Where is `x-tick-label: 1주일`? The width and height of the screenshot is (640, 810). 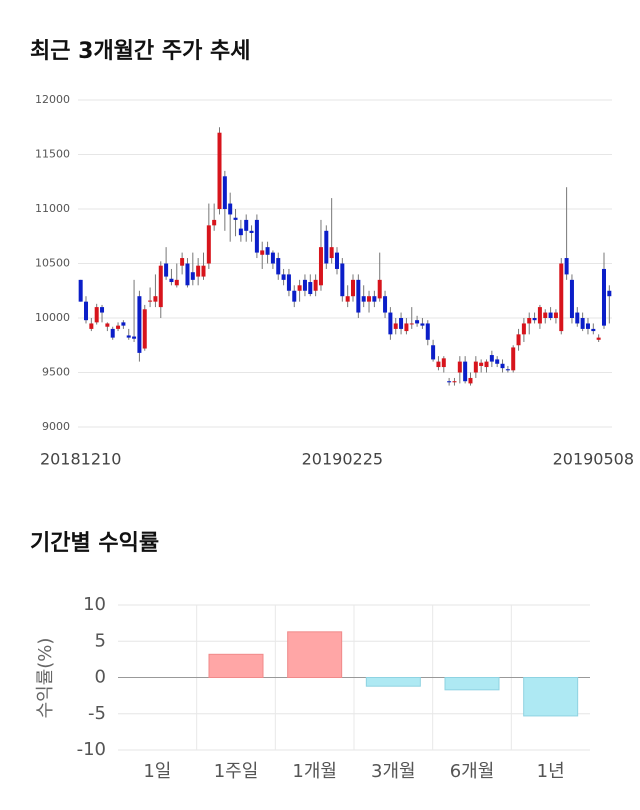
x-tick-label: 1주일 is located at coordinates (236, 771).